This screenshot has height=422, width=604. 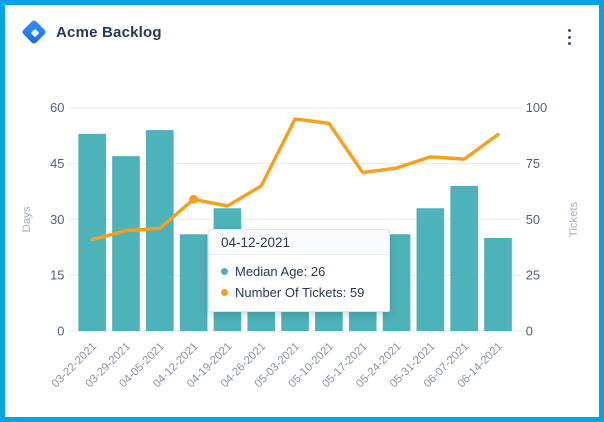 I want to click on bar-04-12-2021, so click(x=193, y=283).